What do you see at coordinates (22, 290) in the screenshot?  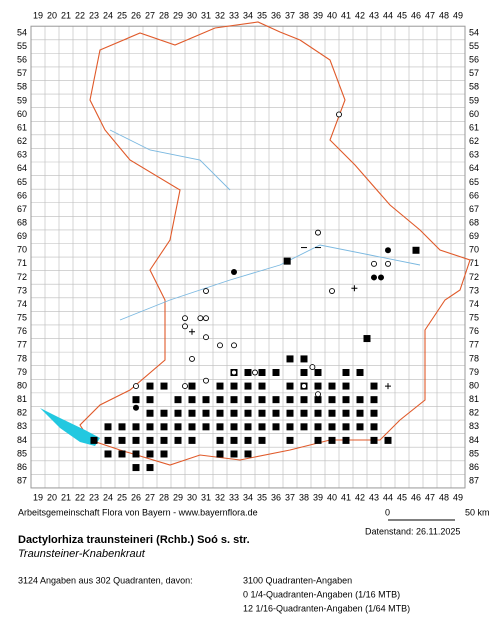 I see `row-label: 73` at bounding box center [22, 290].